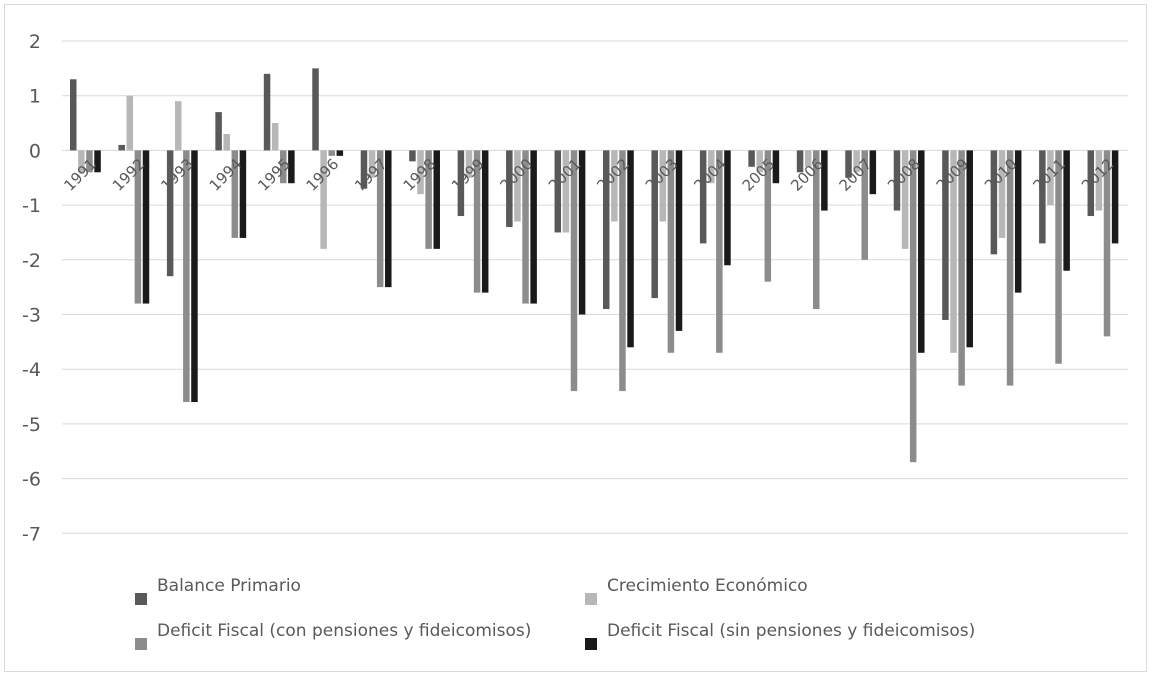 The width and height of the screenshot is (1152, 677). Describe the element at coordinates (80, 175) in the screenshot. I see `x-category-label: 1991` at that location.